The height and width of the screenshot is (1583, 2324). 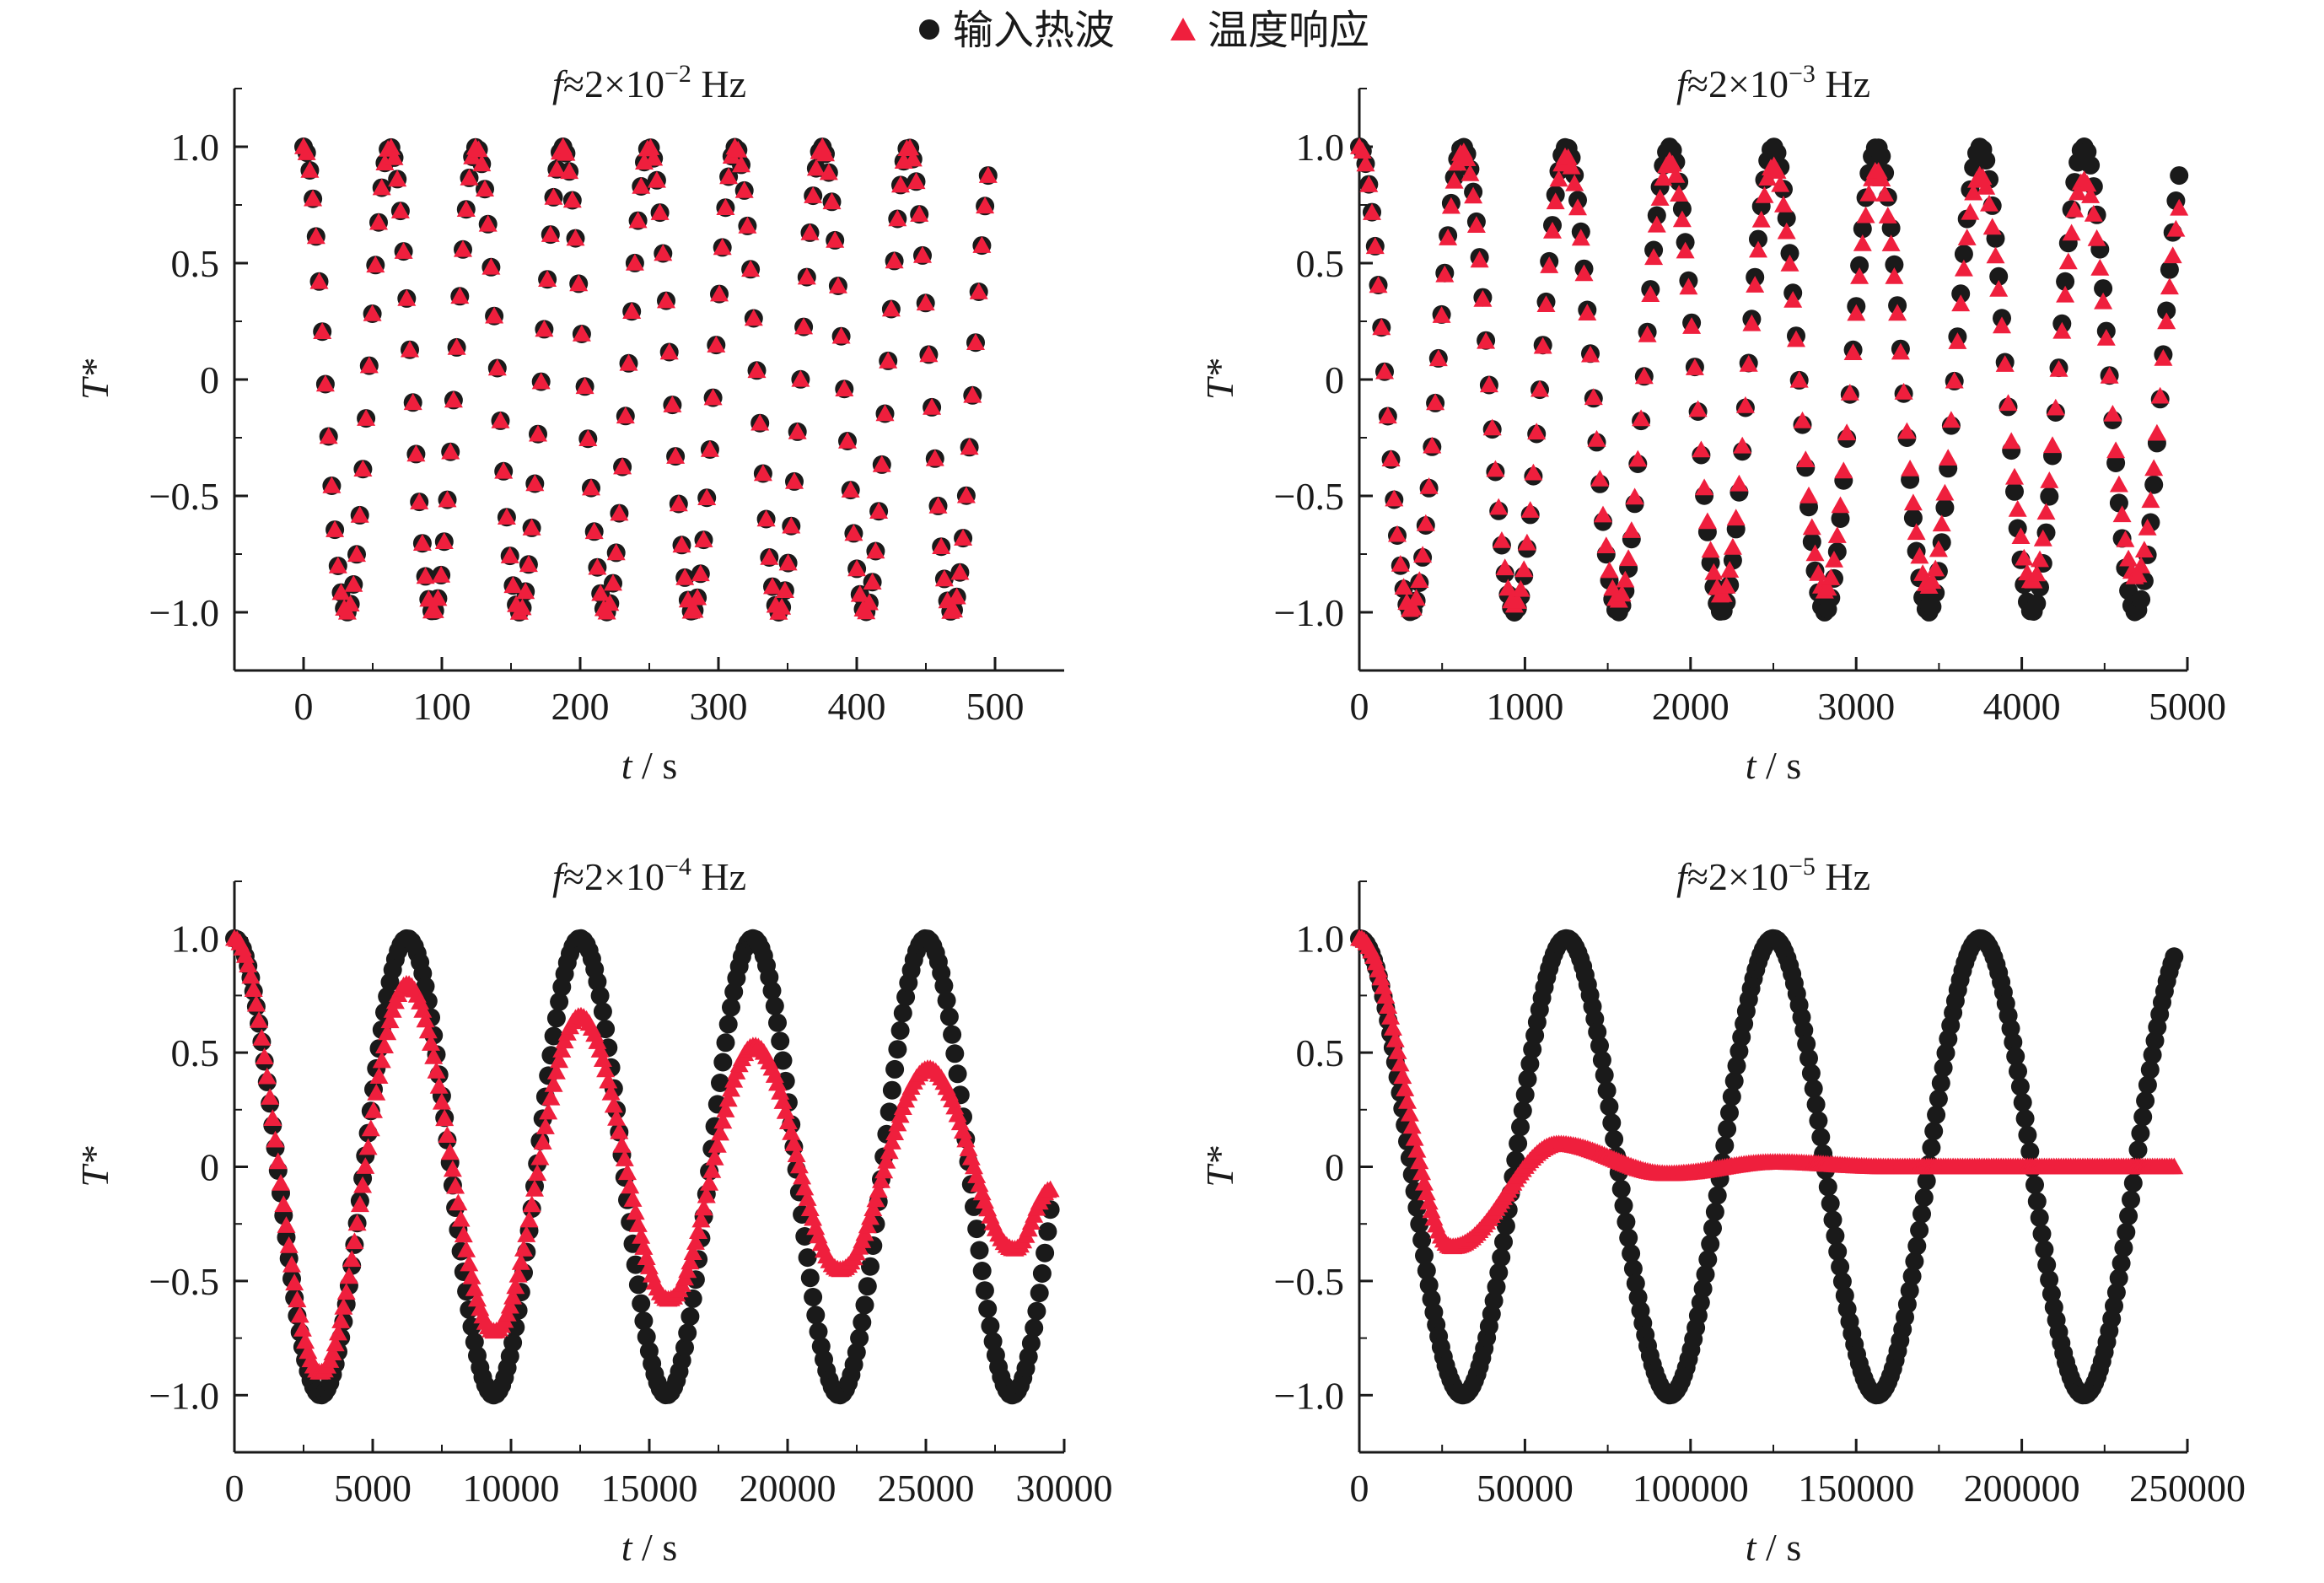 What do you see at coordinates (1738, 877) in the screenshot?
I see `title-approx-value: ≈2×10` at bounding box center [1738, 877].